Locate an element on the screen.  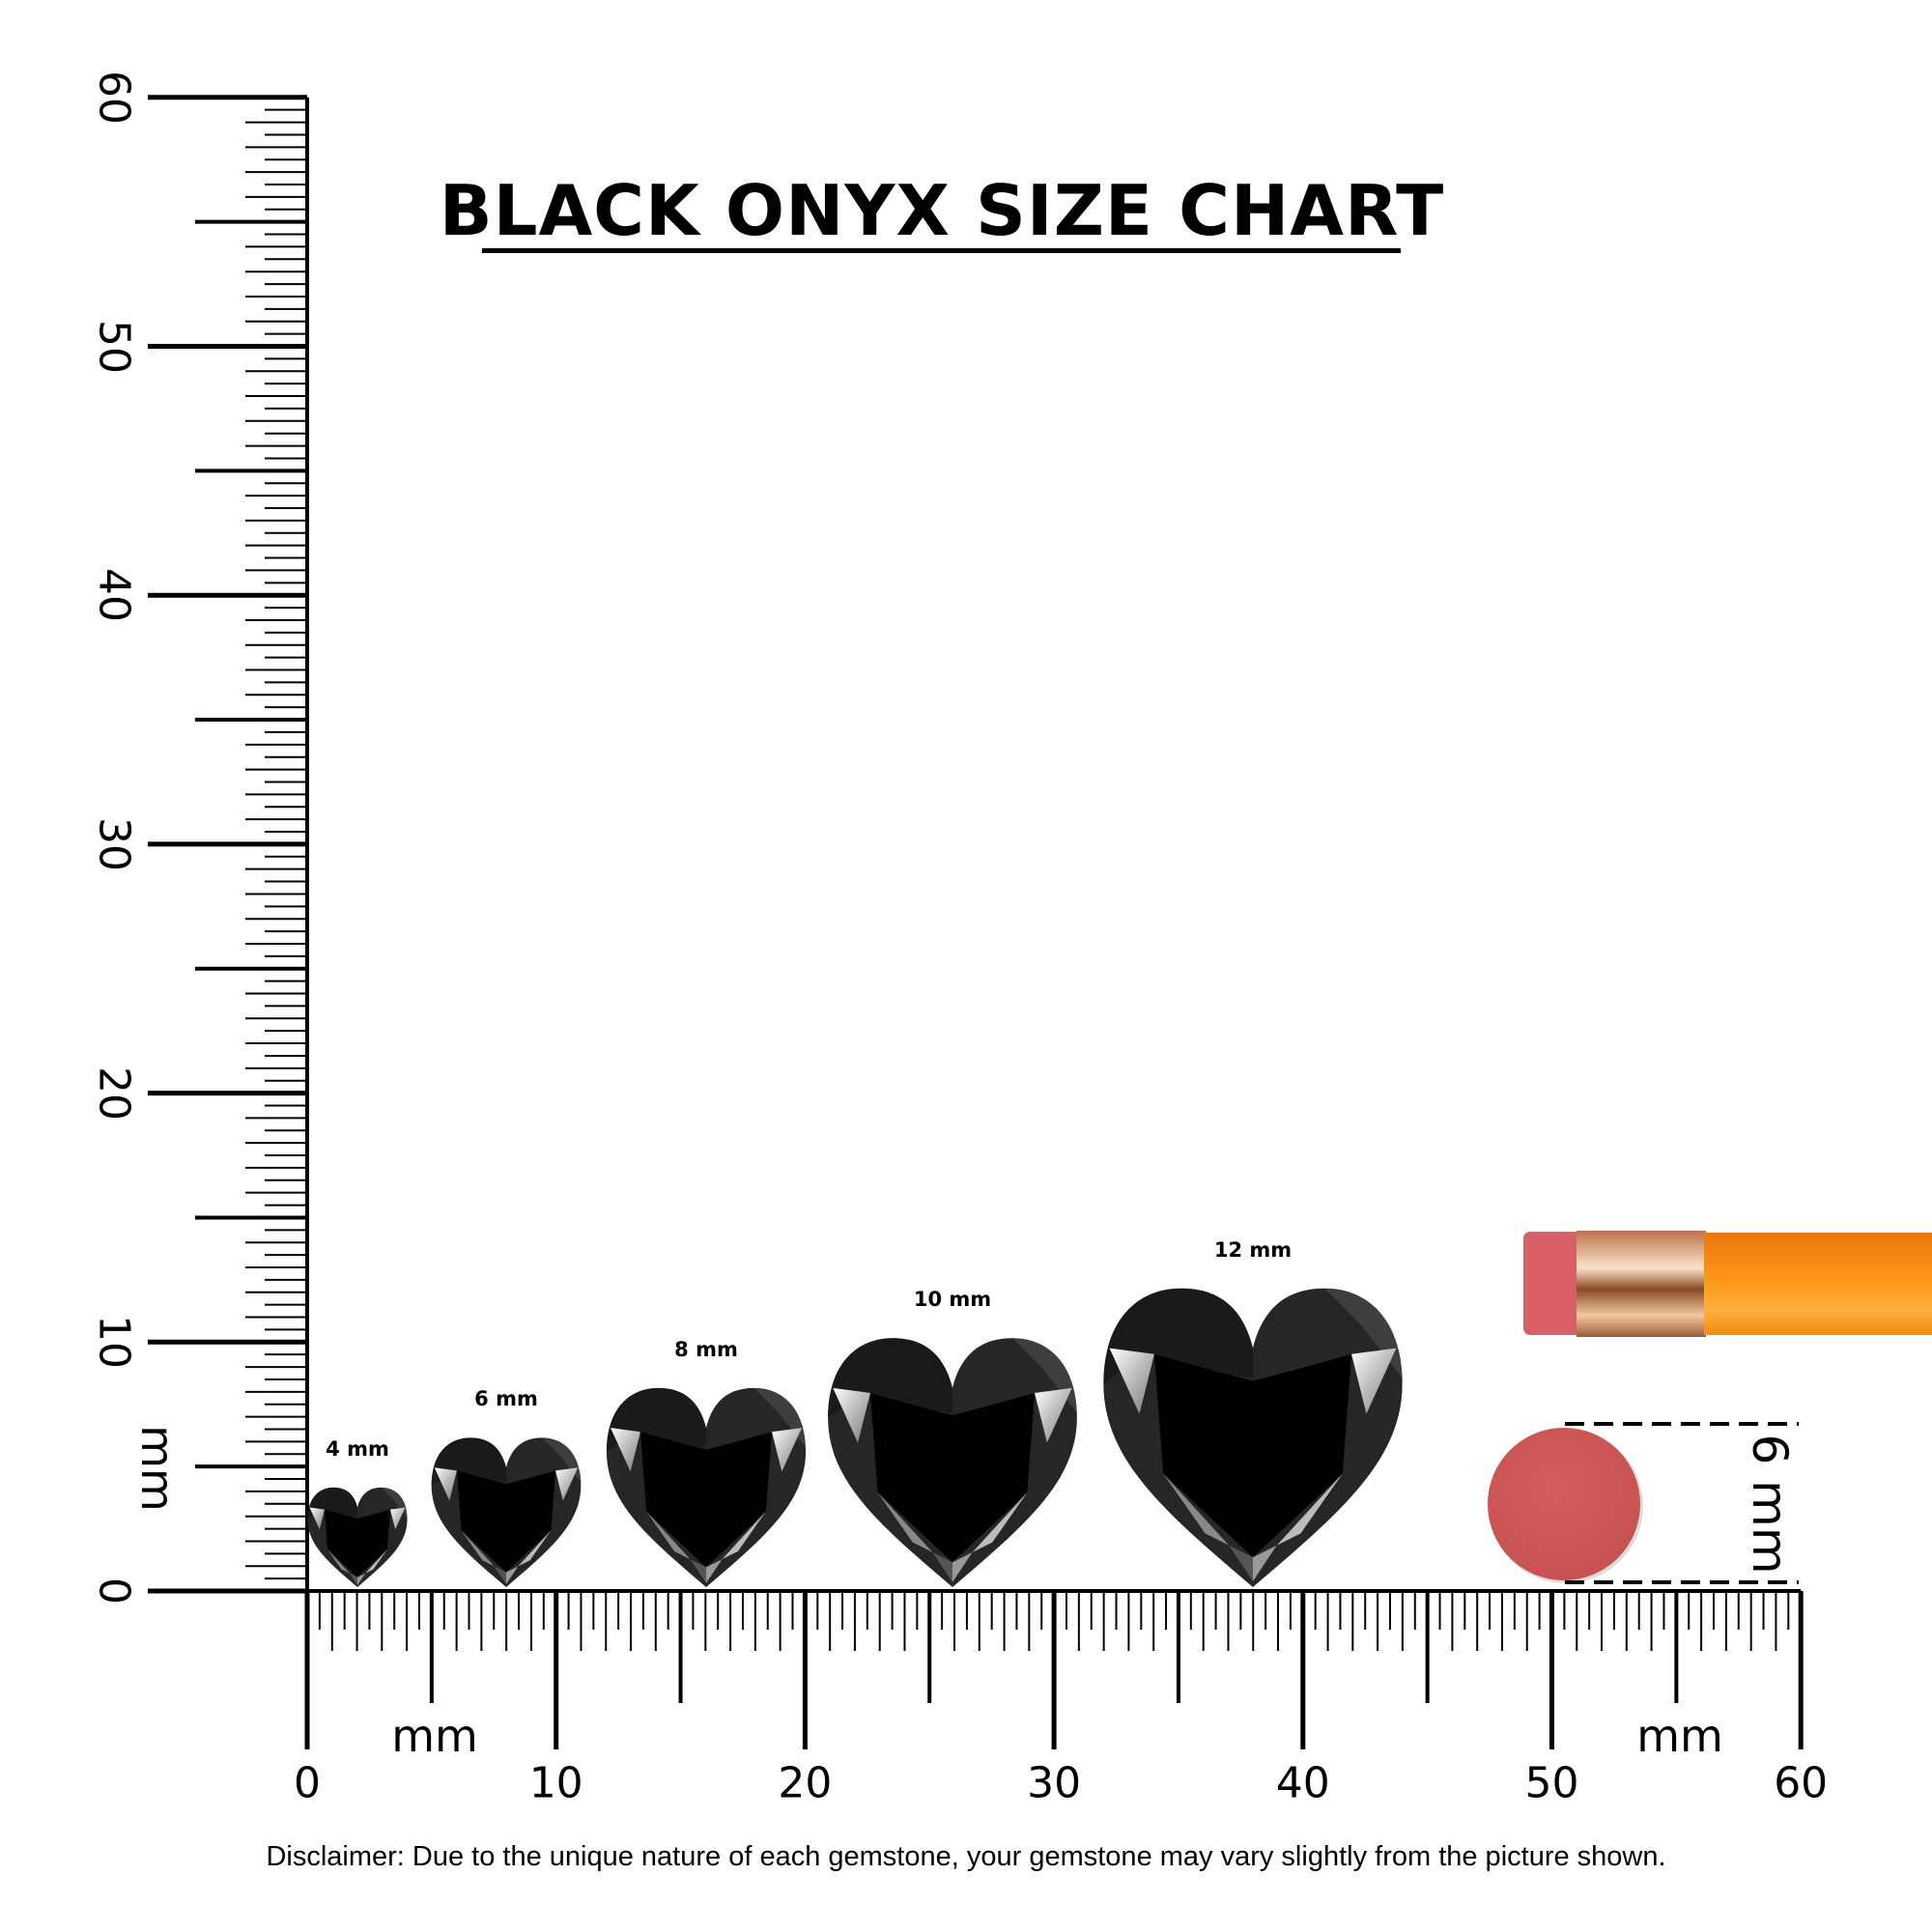
horizontal-tick-label: 40 is located at coordinates (1302, 1783).